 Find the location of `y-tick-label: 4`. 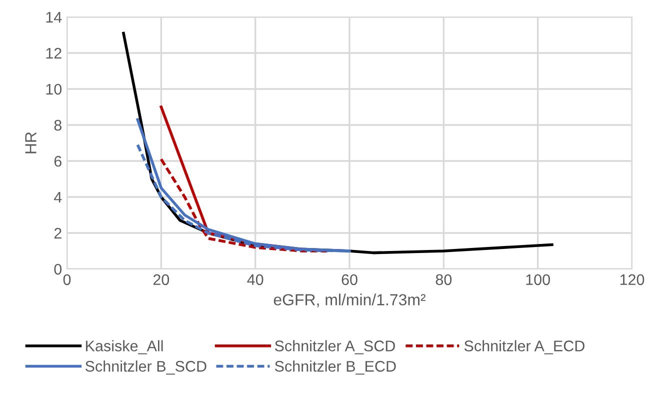

y-tick-label: 4 is located at coordinates (58, 197).